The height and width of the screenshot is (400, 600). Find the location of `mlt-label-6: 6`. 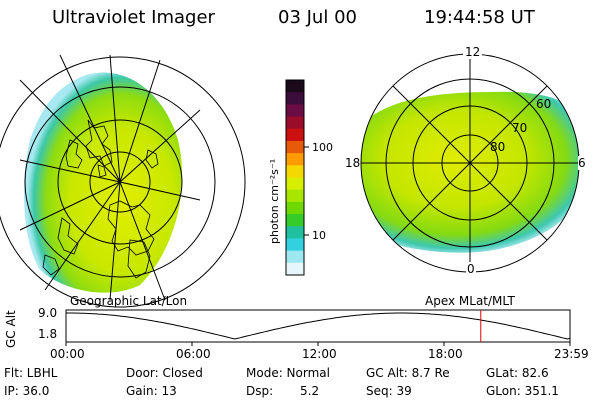

mlt-label-6: 6 is located at coordinates (582, 163).